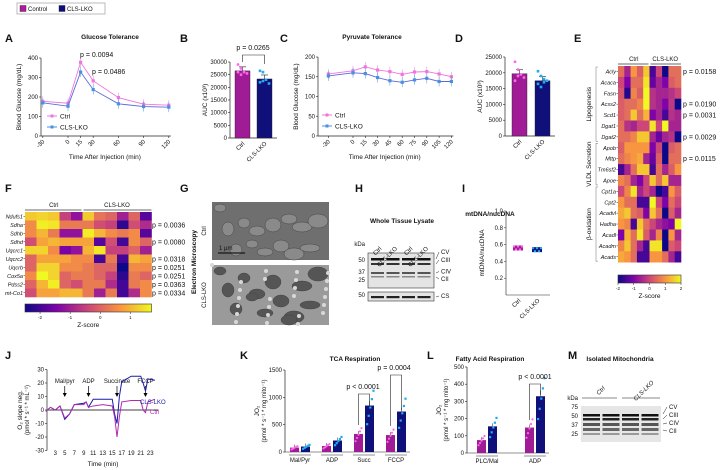  I want to click on mean-box, so click(537, 250).